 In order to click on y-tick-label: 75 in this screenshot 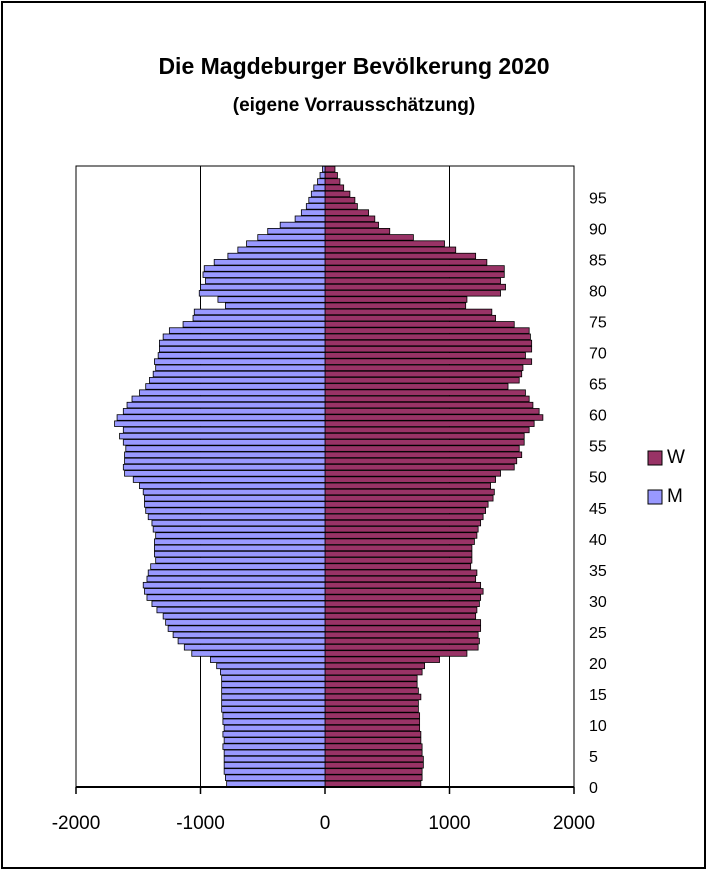, I will do `click(598, 322)`.